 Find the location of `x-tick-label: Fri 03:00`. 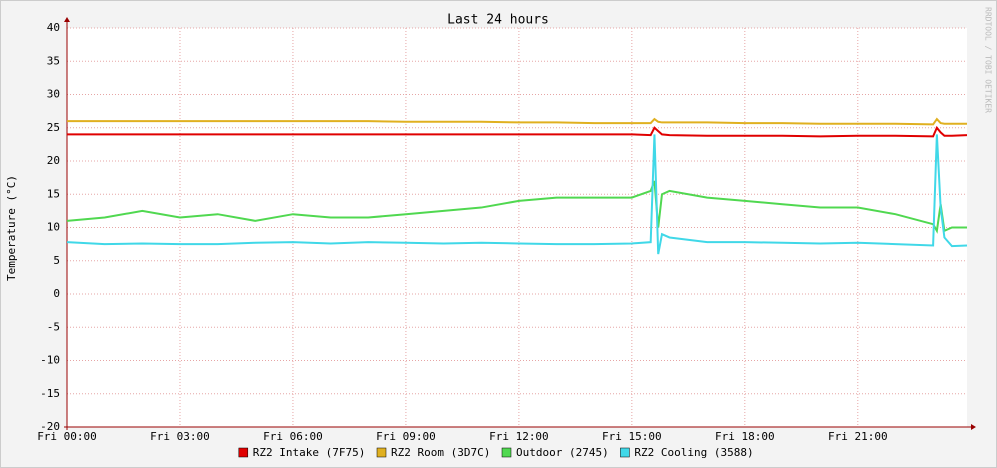

x-tick-label: Fri 03:00 is located at coordinates (180, 436).